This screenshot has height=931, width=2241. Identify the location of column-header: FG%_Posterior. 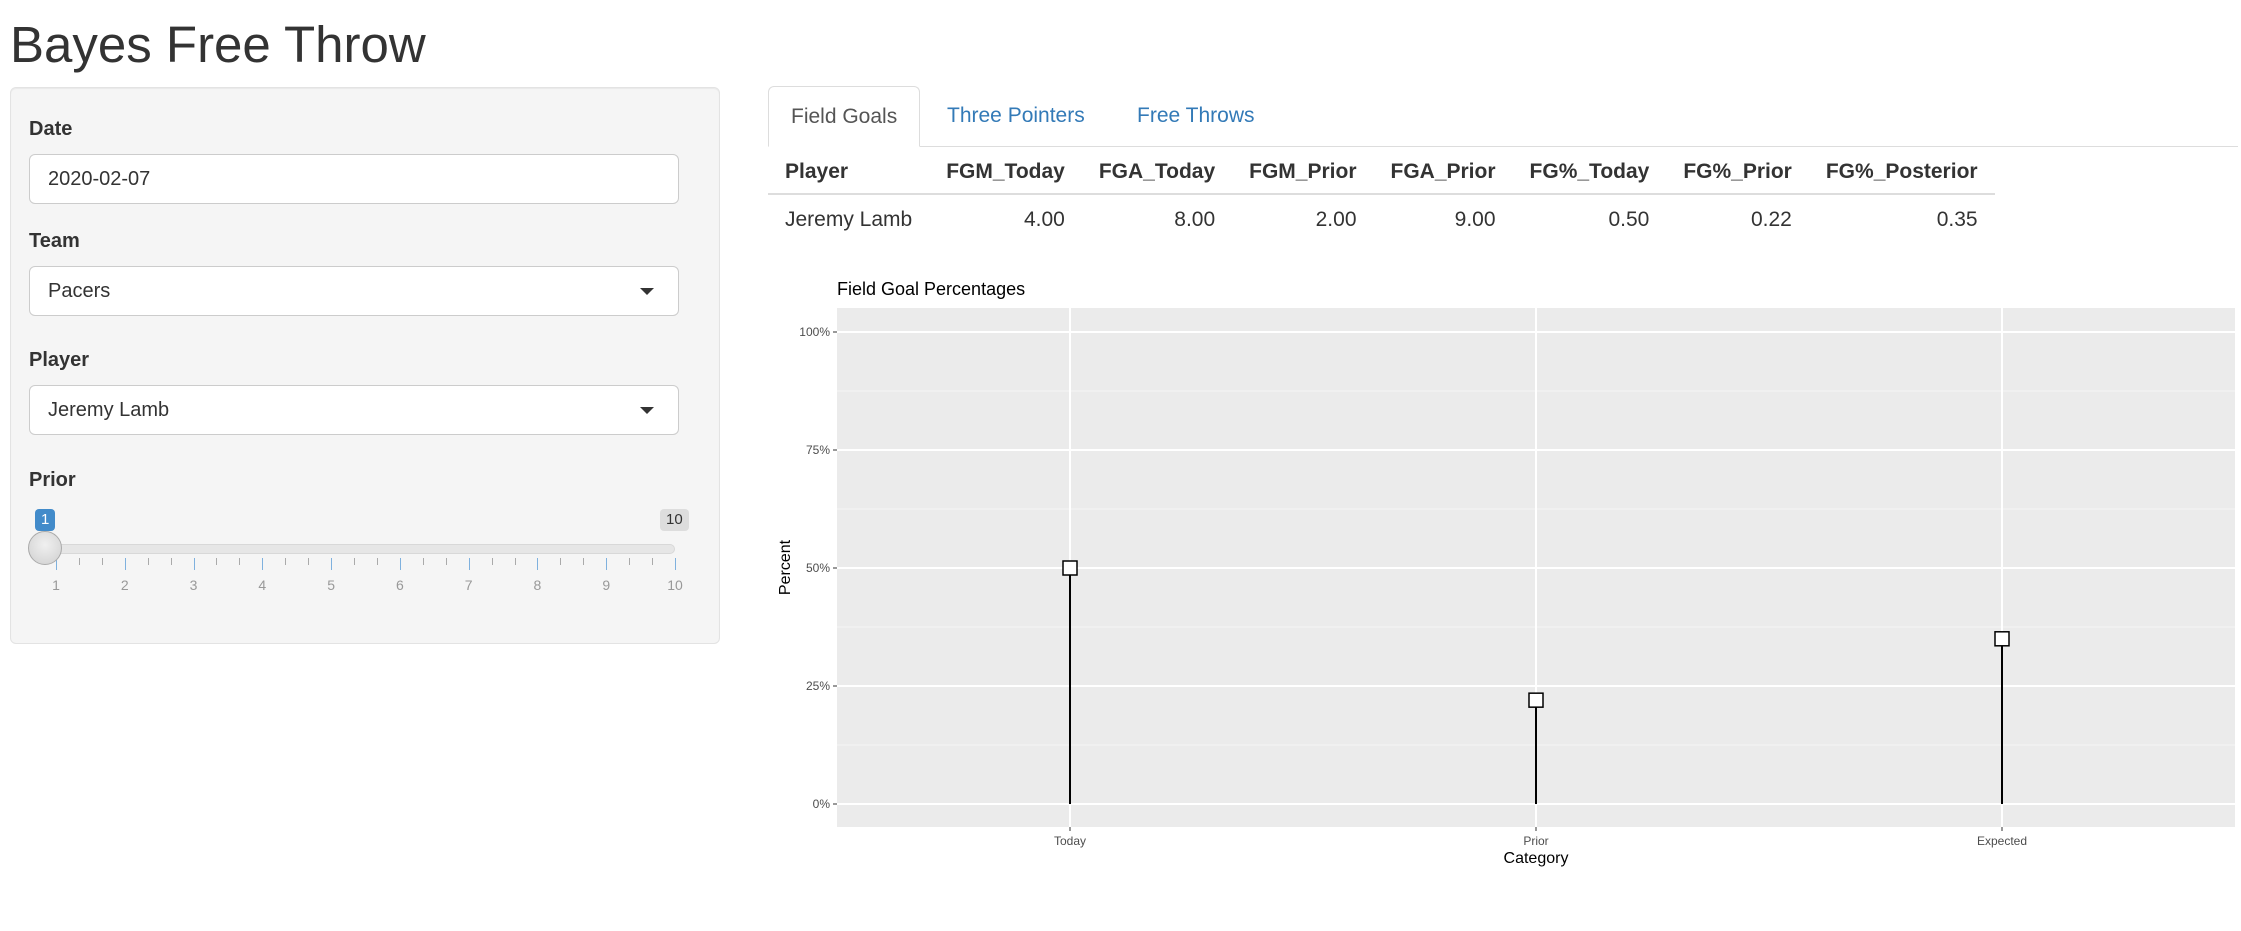
(1901, 172).